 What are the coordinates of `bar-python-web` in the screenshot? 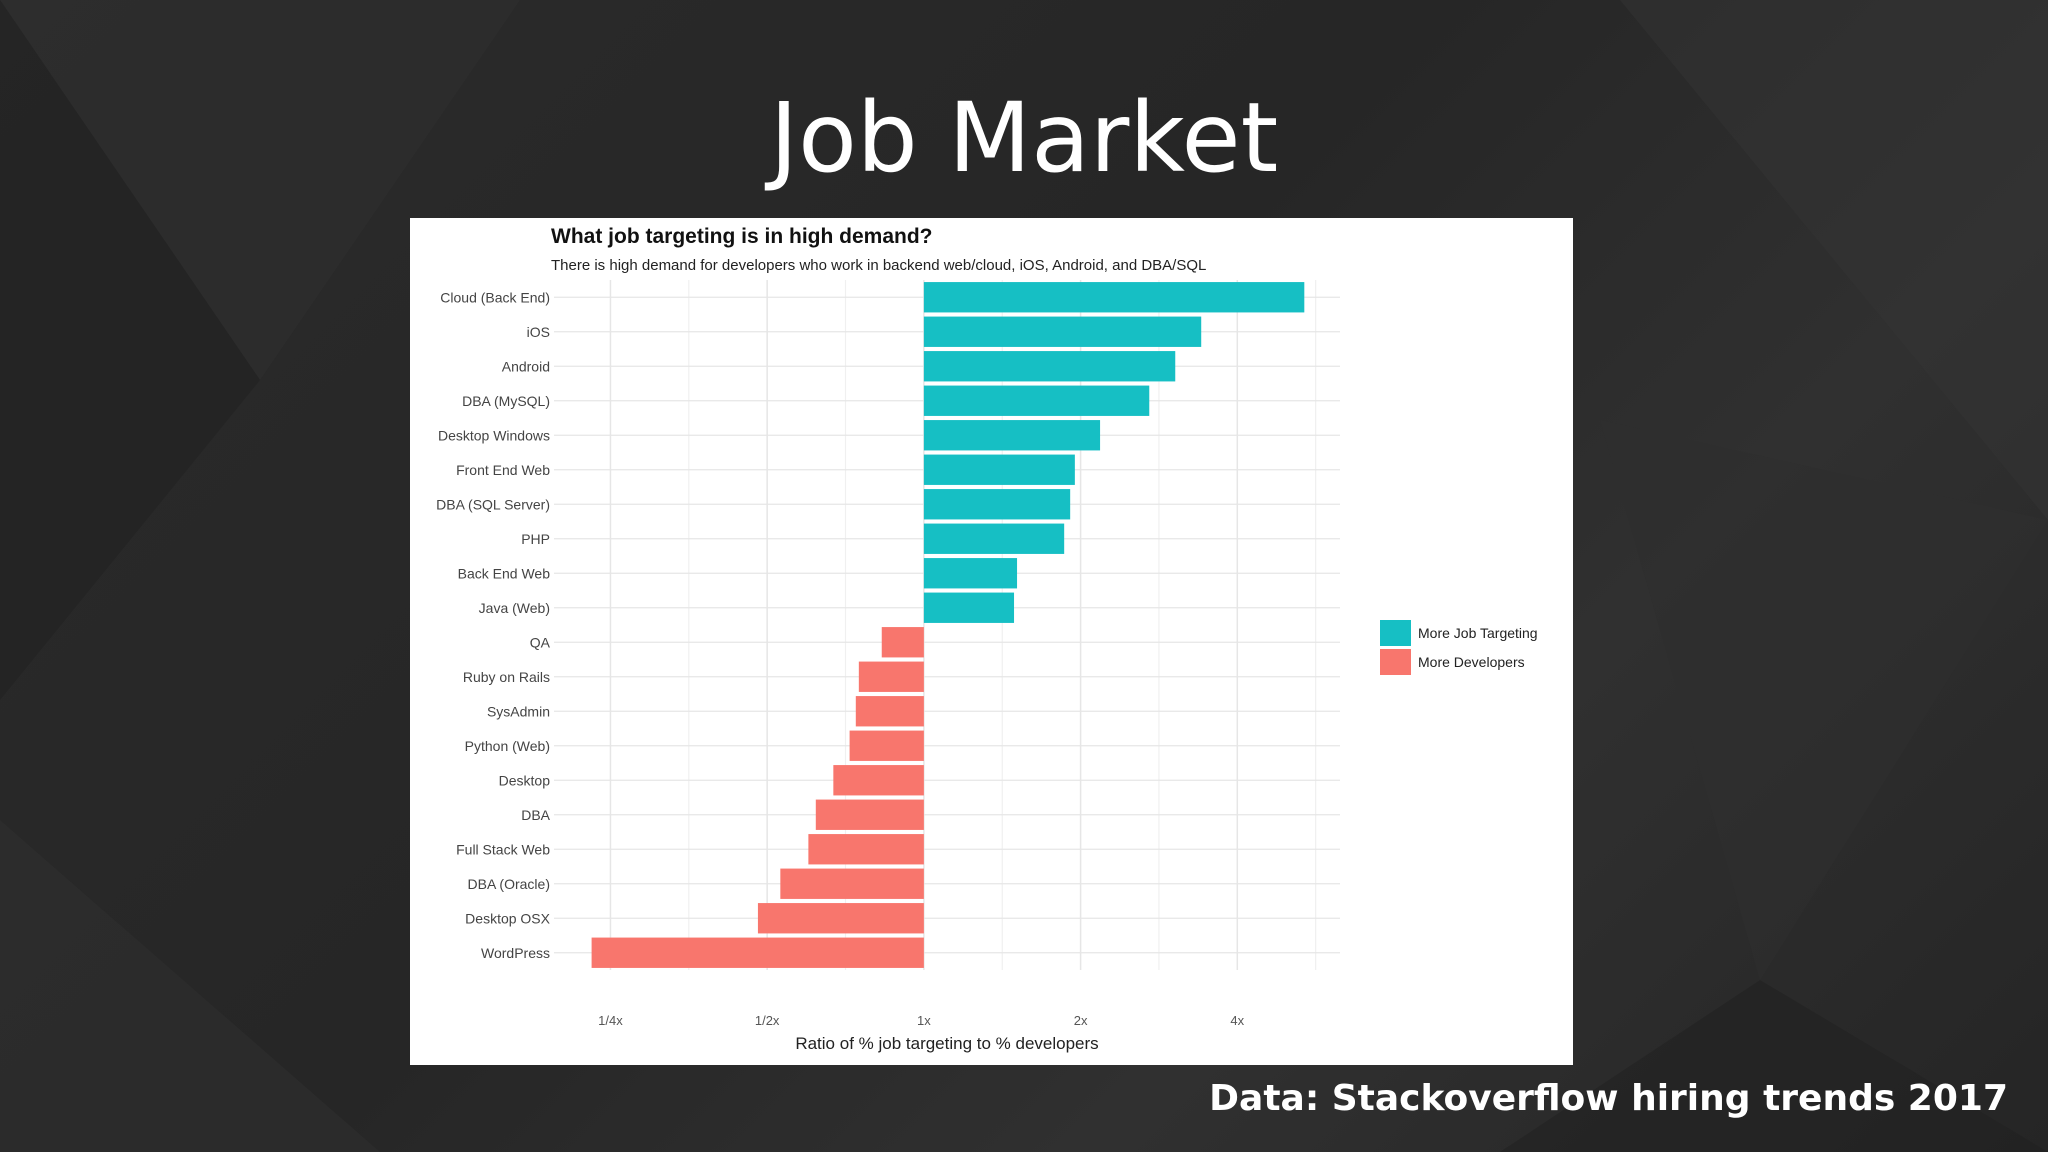 It's located at (886, 745).